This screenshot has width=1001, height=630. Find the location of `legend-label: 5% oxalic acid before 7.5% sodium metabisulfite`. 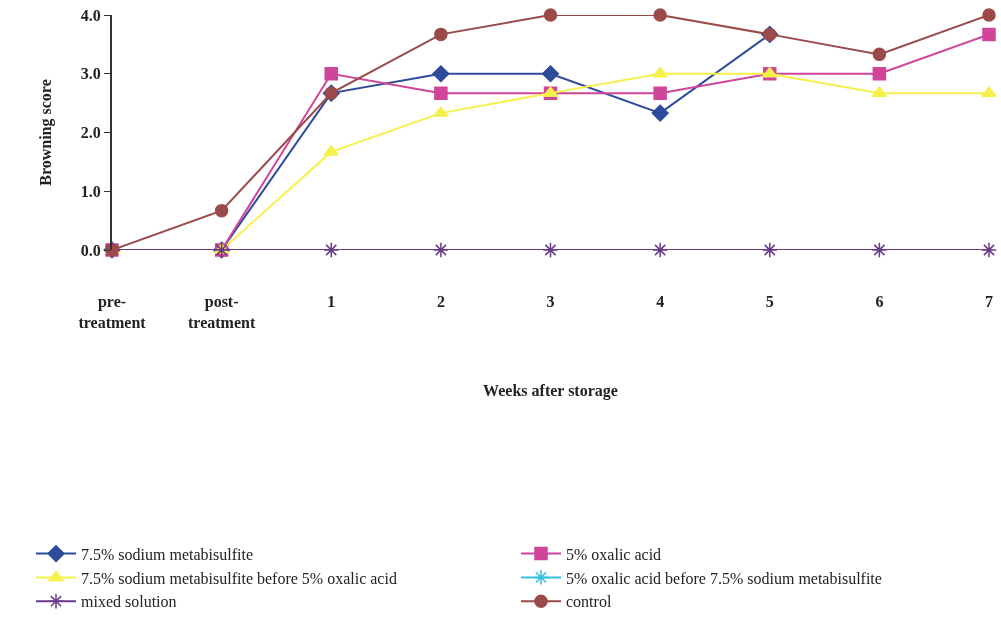

legend-label: 5% oxalic acid before 7.5% sodium metabisulfite is located at coordinates (724, 578).